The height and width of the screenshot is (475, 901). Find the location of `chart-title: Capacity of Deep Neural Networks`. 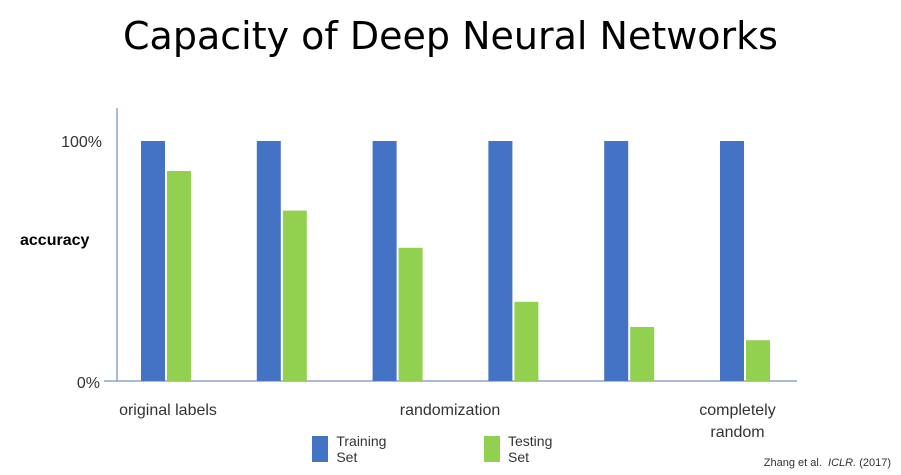

chart-title: Capacity of Deep Neural Networks is located at coordinates (450, 36).